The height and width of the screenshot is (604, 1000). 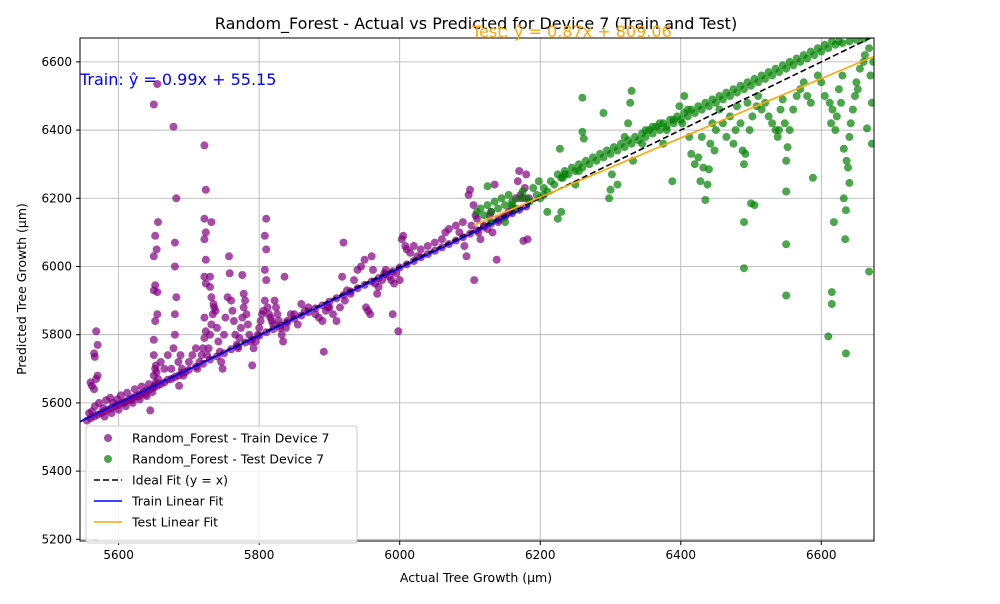 I want to click on legend-item: Random_Forest - Test Device 7, so click(x=214, y=459).